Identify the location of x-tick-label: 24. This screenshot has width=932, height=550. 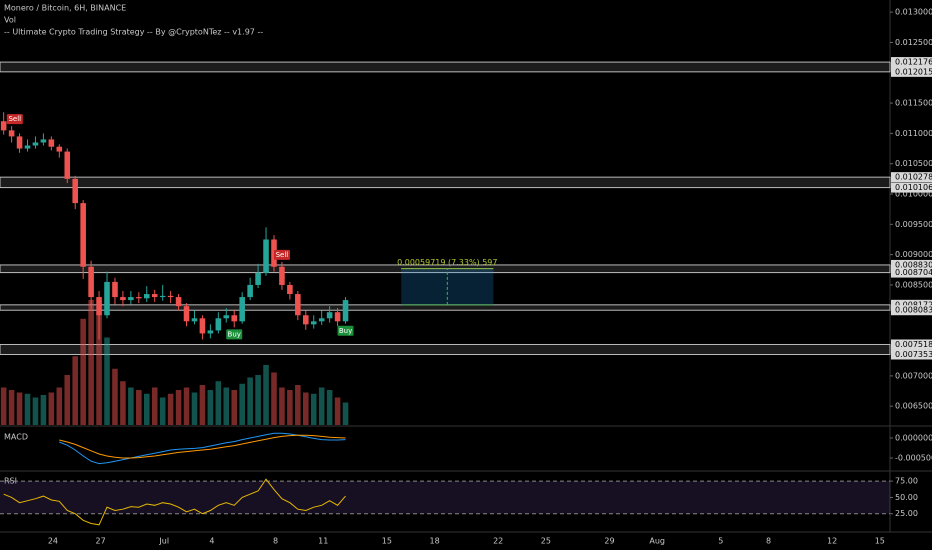
(53, 541).